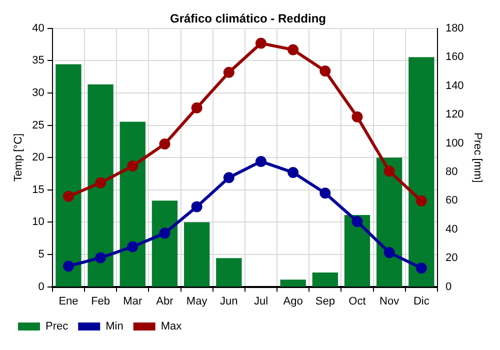 Image resolution: width=500 pixels, height=350 pixels. What do you see at coordinates (38, 28) in the screenshot?
I see `y-tick-label: 40` at bounding box center [38, 28].